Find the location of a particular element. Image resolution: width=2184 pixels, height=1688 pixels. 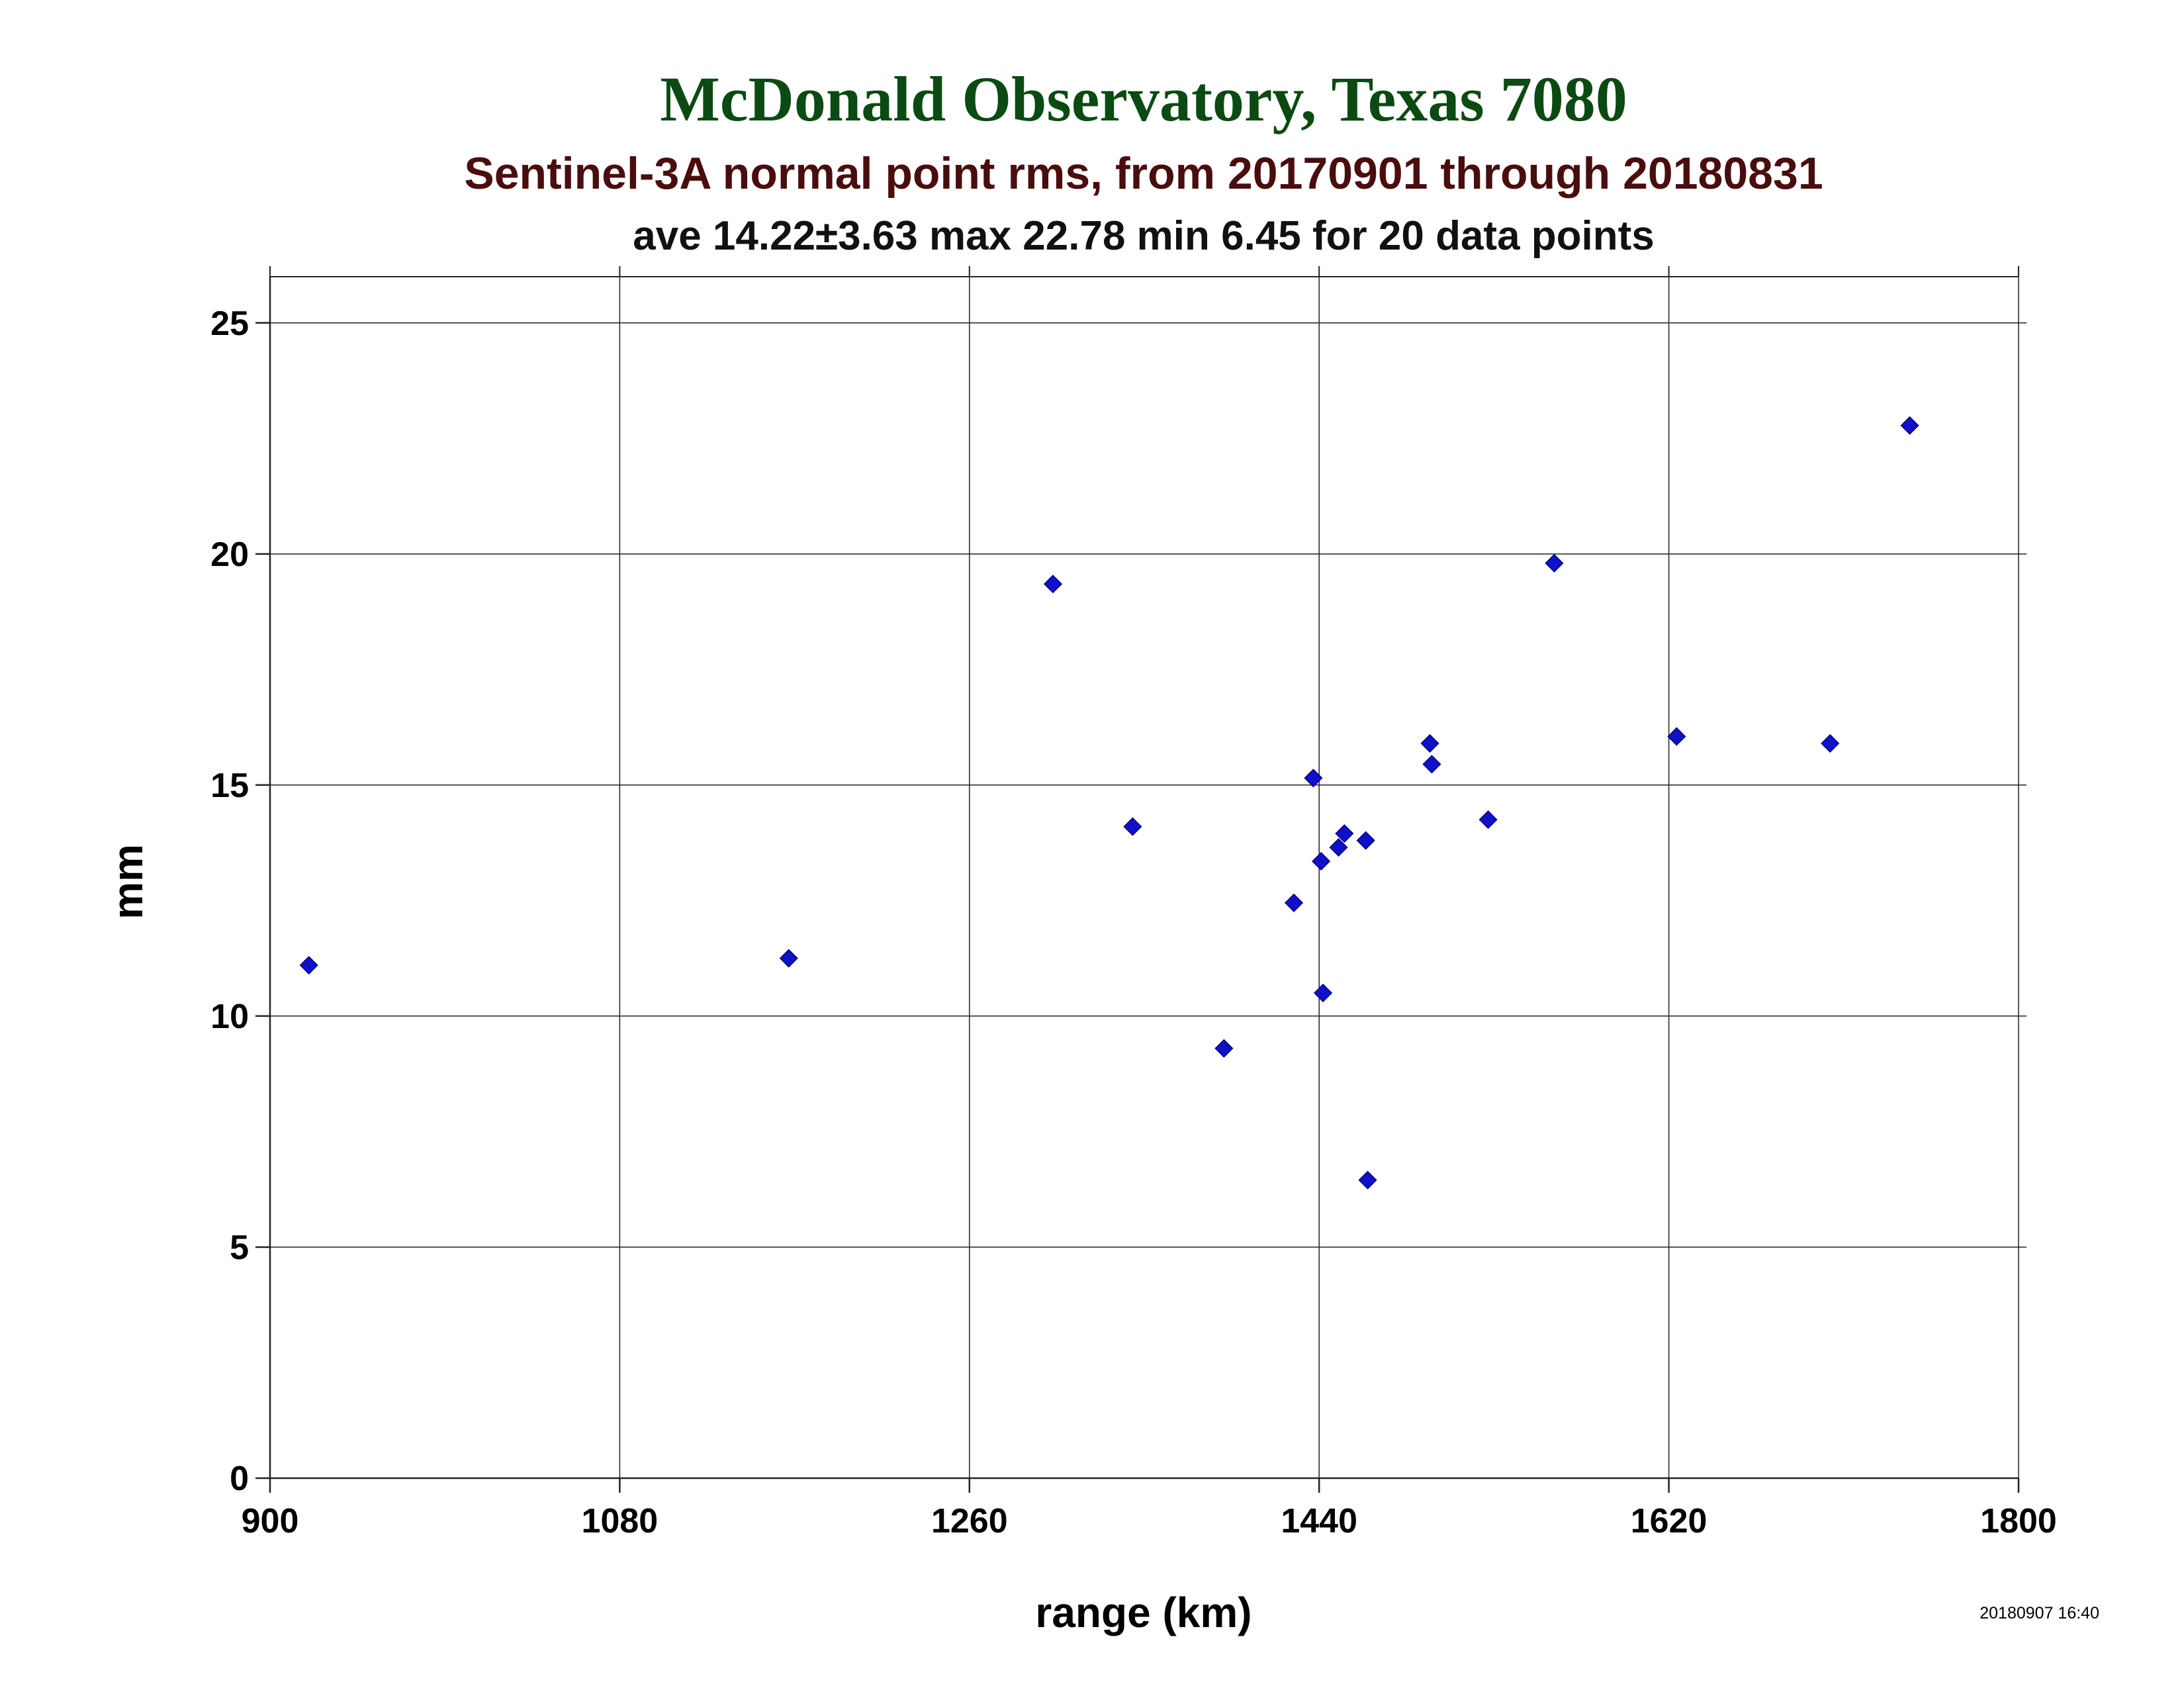

y-tick-label: 5 is located at coordinates (240, 1248).